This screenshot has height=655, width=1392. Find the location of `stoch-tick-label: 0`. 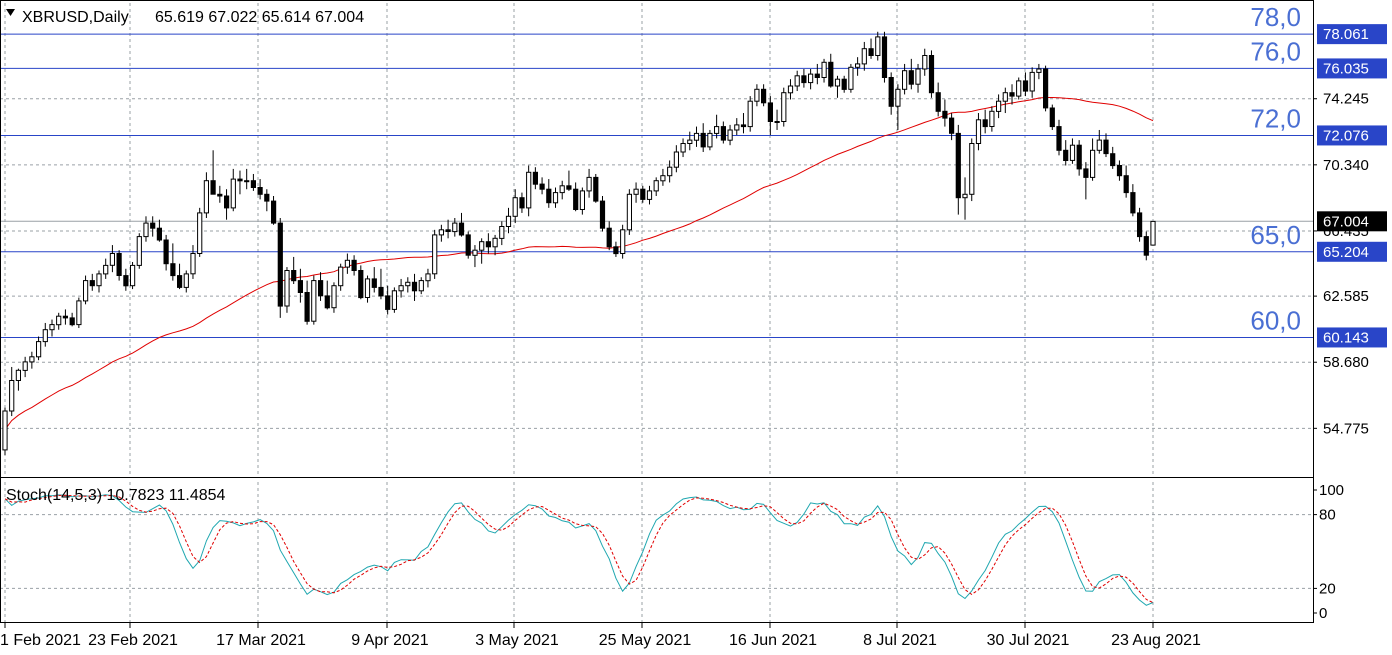

stoch-tick-label: 0 is located at coordinates (1323, 613).